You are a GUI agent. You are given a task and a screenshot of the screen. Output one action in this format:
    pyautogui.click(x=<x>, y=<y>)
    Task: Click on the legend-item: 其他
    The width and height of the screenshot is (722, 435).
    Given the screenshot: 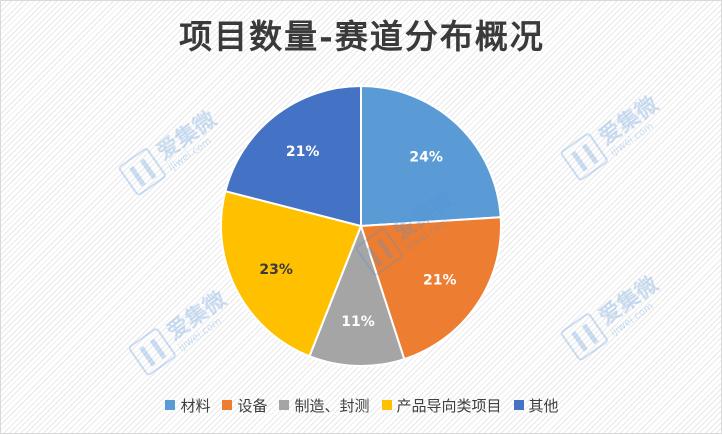 What is the action you would take?
    pyautogui.click(x=536, y=405)
    